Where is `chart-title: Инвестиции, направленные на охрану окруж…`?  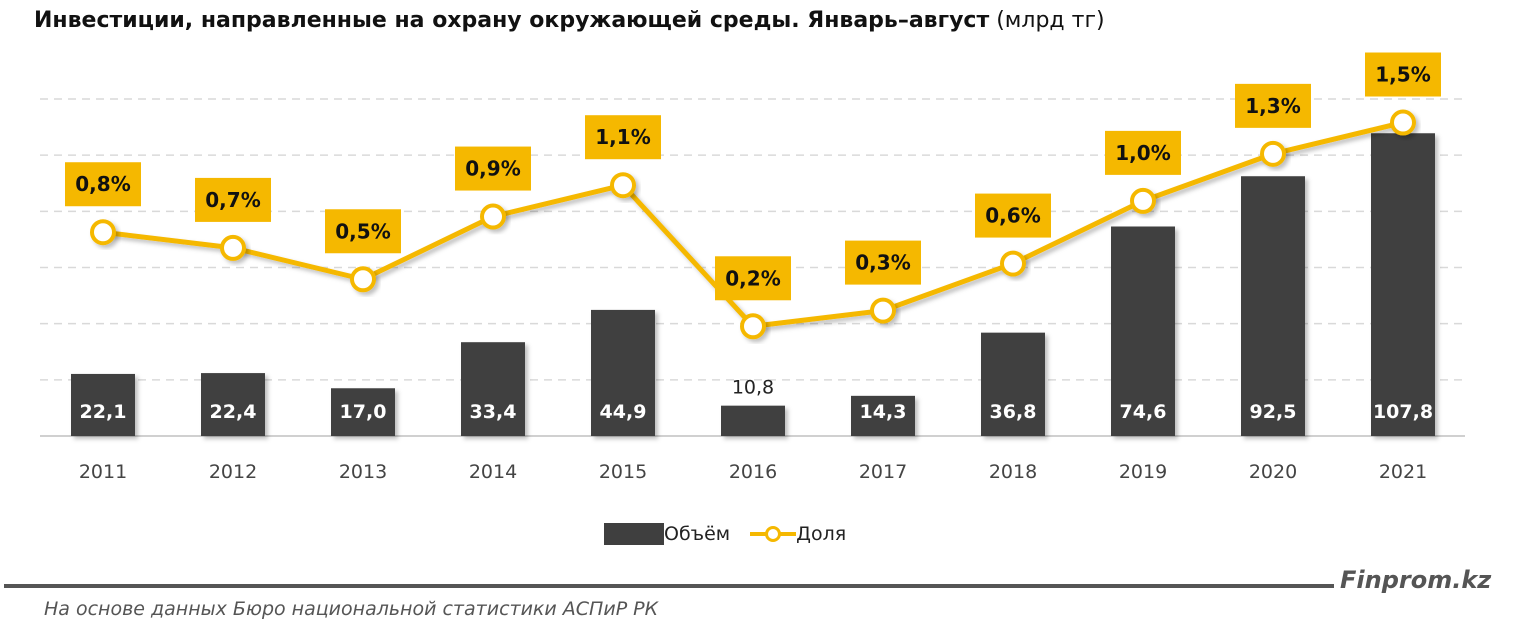 chart-title: Инвестиции, направленные на охрану окруж… is located at coordinates (569, 20).